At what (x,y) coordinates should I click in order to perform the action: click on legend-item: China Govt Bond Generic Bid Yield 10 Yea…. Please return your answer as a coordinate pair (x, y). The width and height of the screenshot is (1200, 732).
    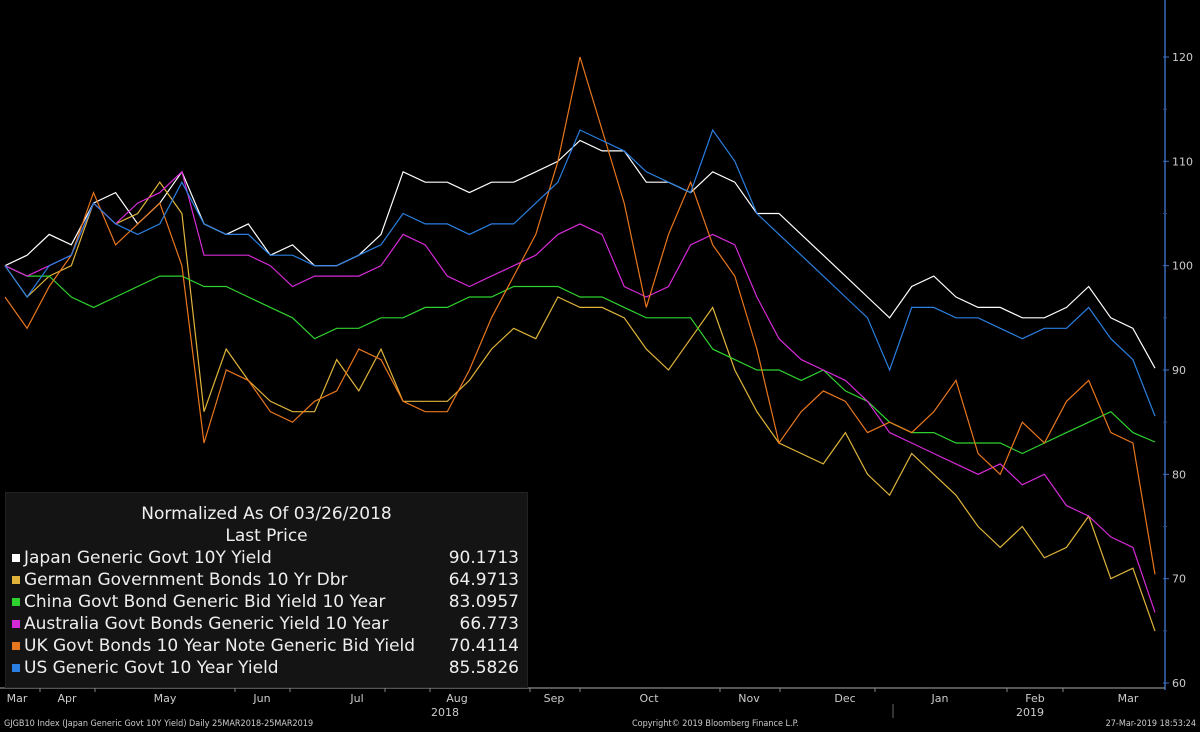
    Looking at the image, I should click on (266, 602).